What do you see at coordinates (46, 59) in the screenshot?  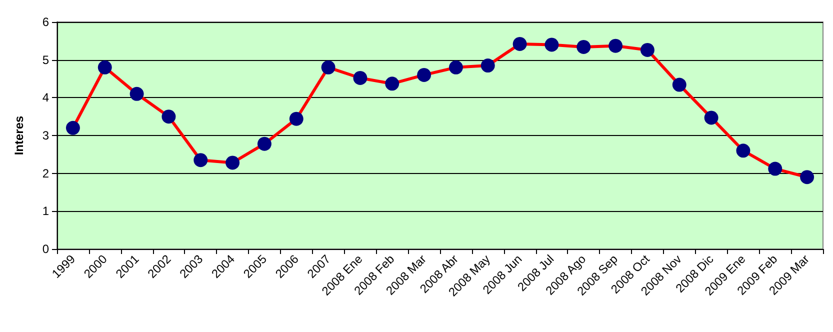 I see `y-tick-label: 5` at bounding box center [46, 59].